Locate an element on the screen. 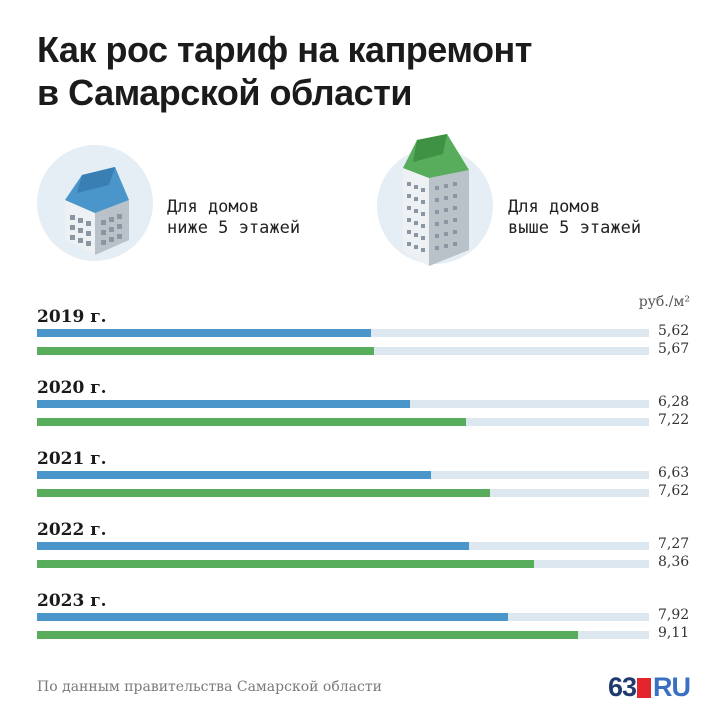  data-label: 6,28 is located at coordinates (674, 402).